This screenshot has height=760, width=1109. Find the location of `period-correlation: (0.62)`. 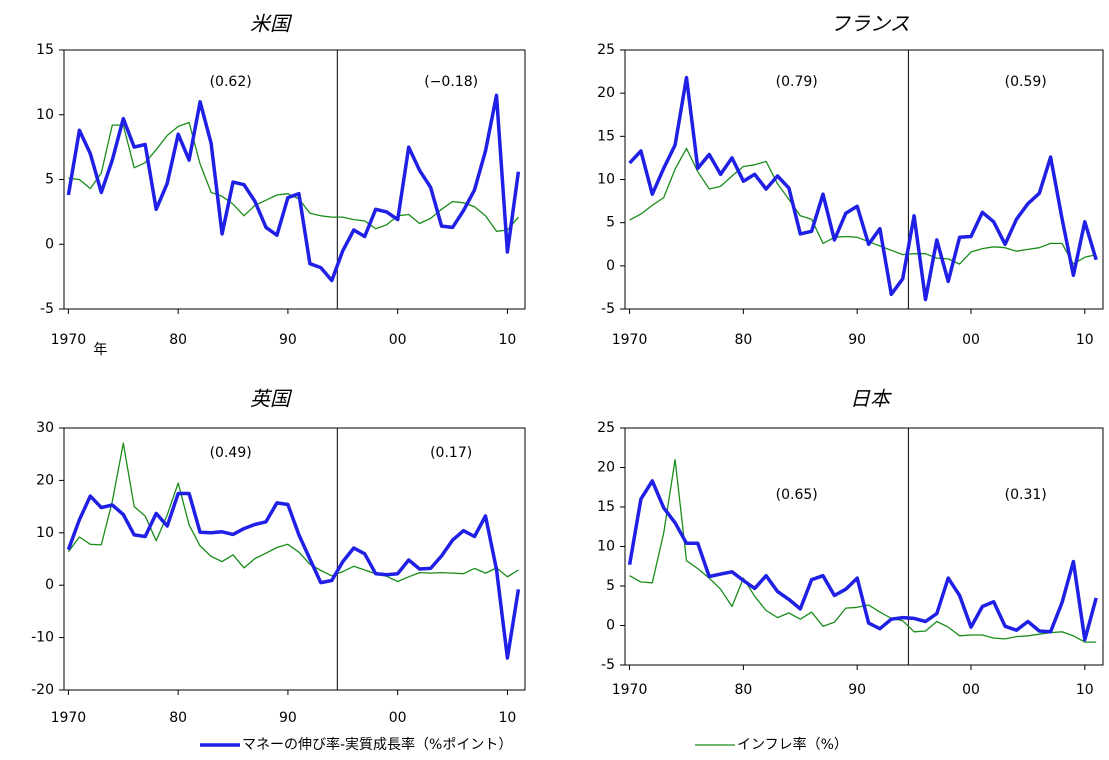

period-correlation: (0.62) is located at coordinates (231, 82).